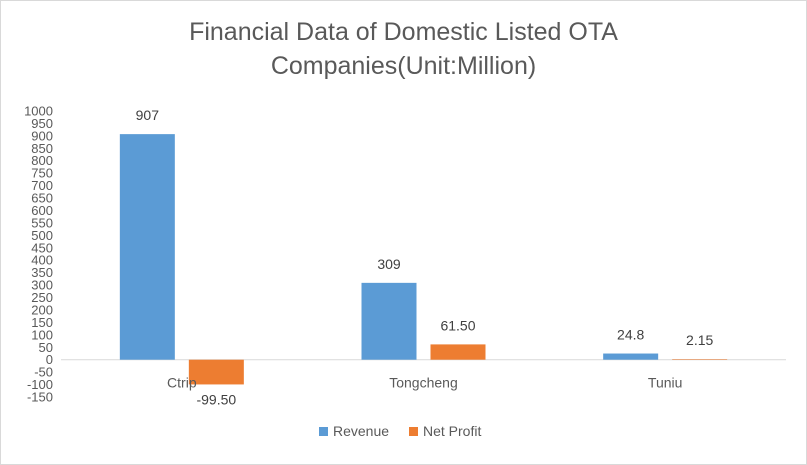 Image resolution: width=807 pixels, height=465 pixels. Describe the element at coordinates (389, 321) in the screenshot. I see `bar-revenue-tongcheng` at that location.